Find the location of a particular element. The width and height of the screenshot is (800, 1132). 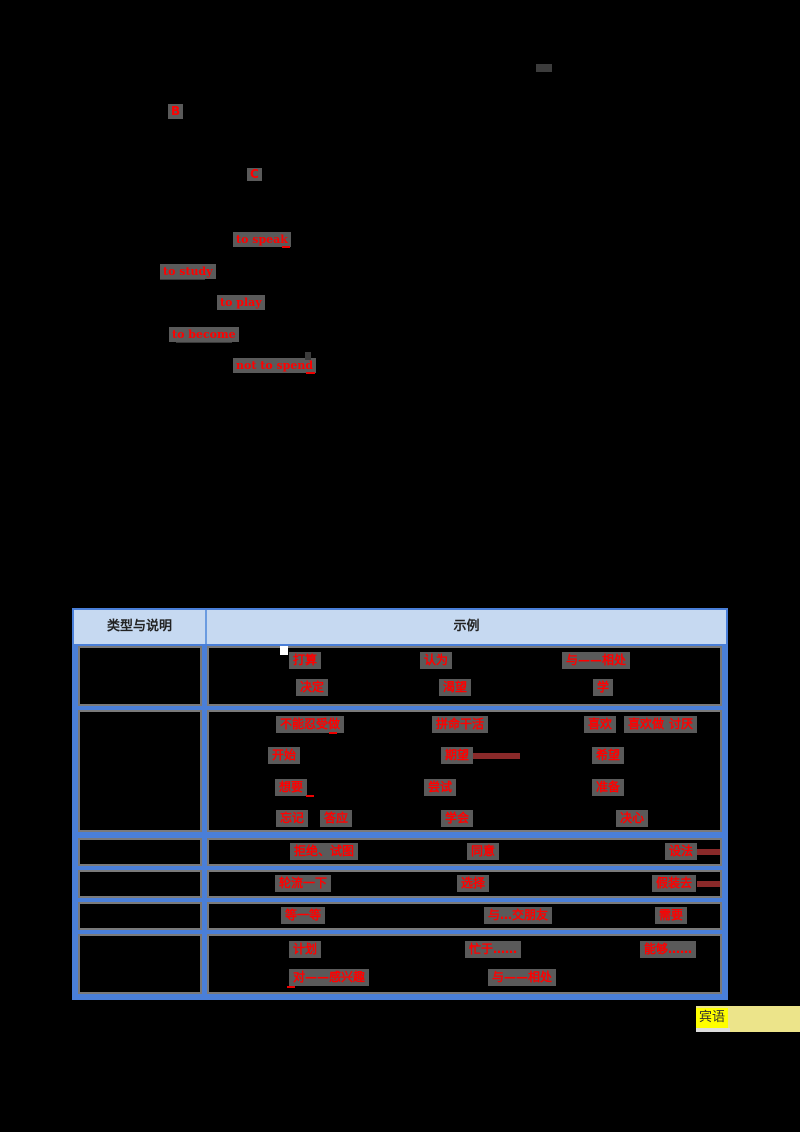

phrase-to-study: to study is located at coordinates (188, 271).